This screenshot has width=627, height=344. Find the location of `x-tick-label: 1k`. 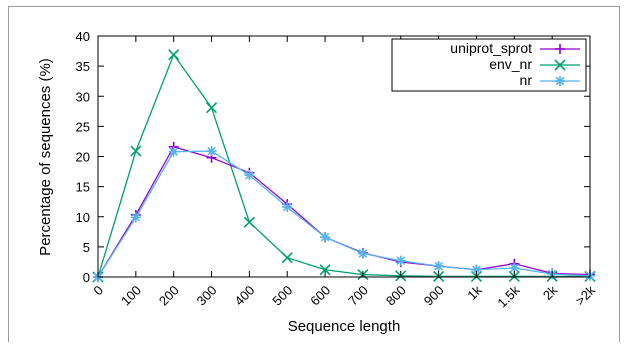

x-tick-label: 1k is located at coordinates (474, 292).